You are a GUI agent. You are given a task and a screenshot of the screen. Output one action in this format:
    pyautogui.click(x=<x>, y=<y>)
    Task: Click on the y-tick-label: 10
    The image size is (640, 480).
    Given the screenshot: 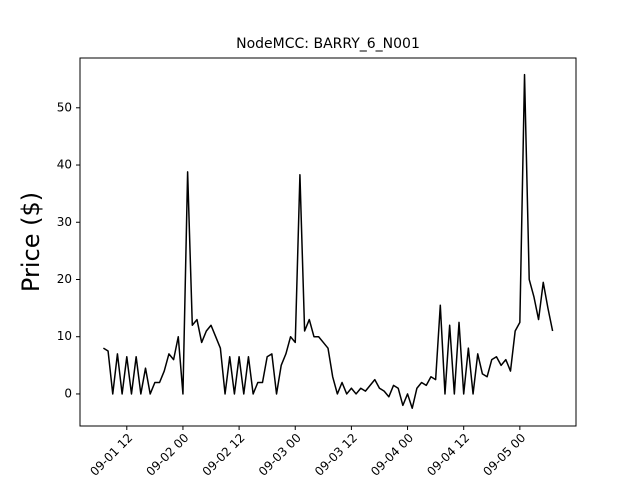 What is the action you would take?
    pyautogui.click(x=64, y=336)
    